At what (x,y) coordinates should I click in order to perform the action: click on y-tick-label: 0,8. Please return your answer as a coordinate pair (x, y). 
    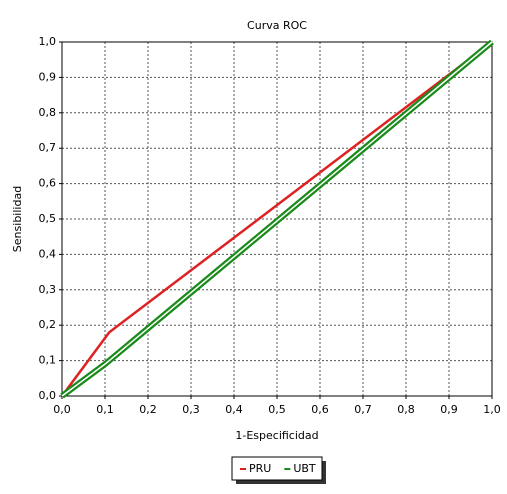
    Looking at the image, I should click on (48, 112).